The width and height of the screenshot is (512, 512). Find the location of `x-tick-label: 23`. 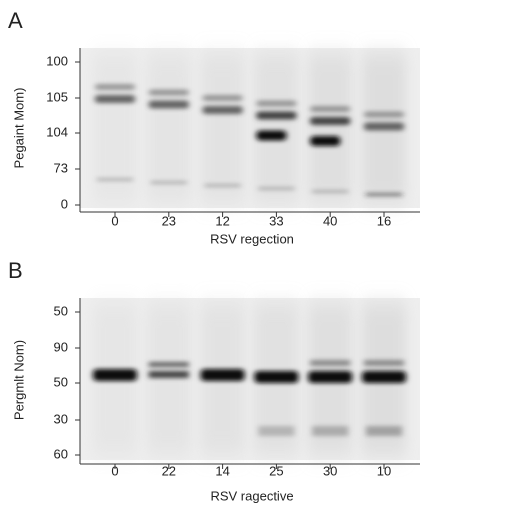

x-tick-label: 23 is located at coordinates (169, 220).